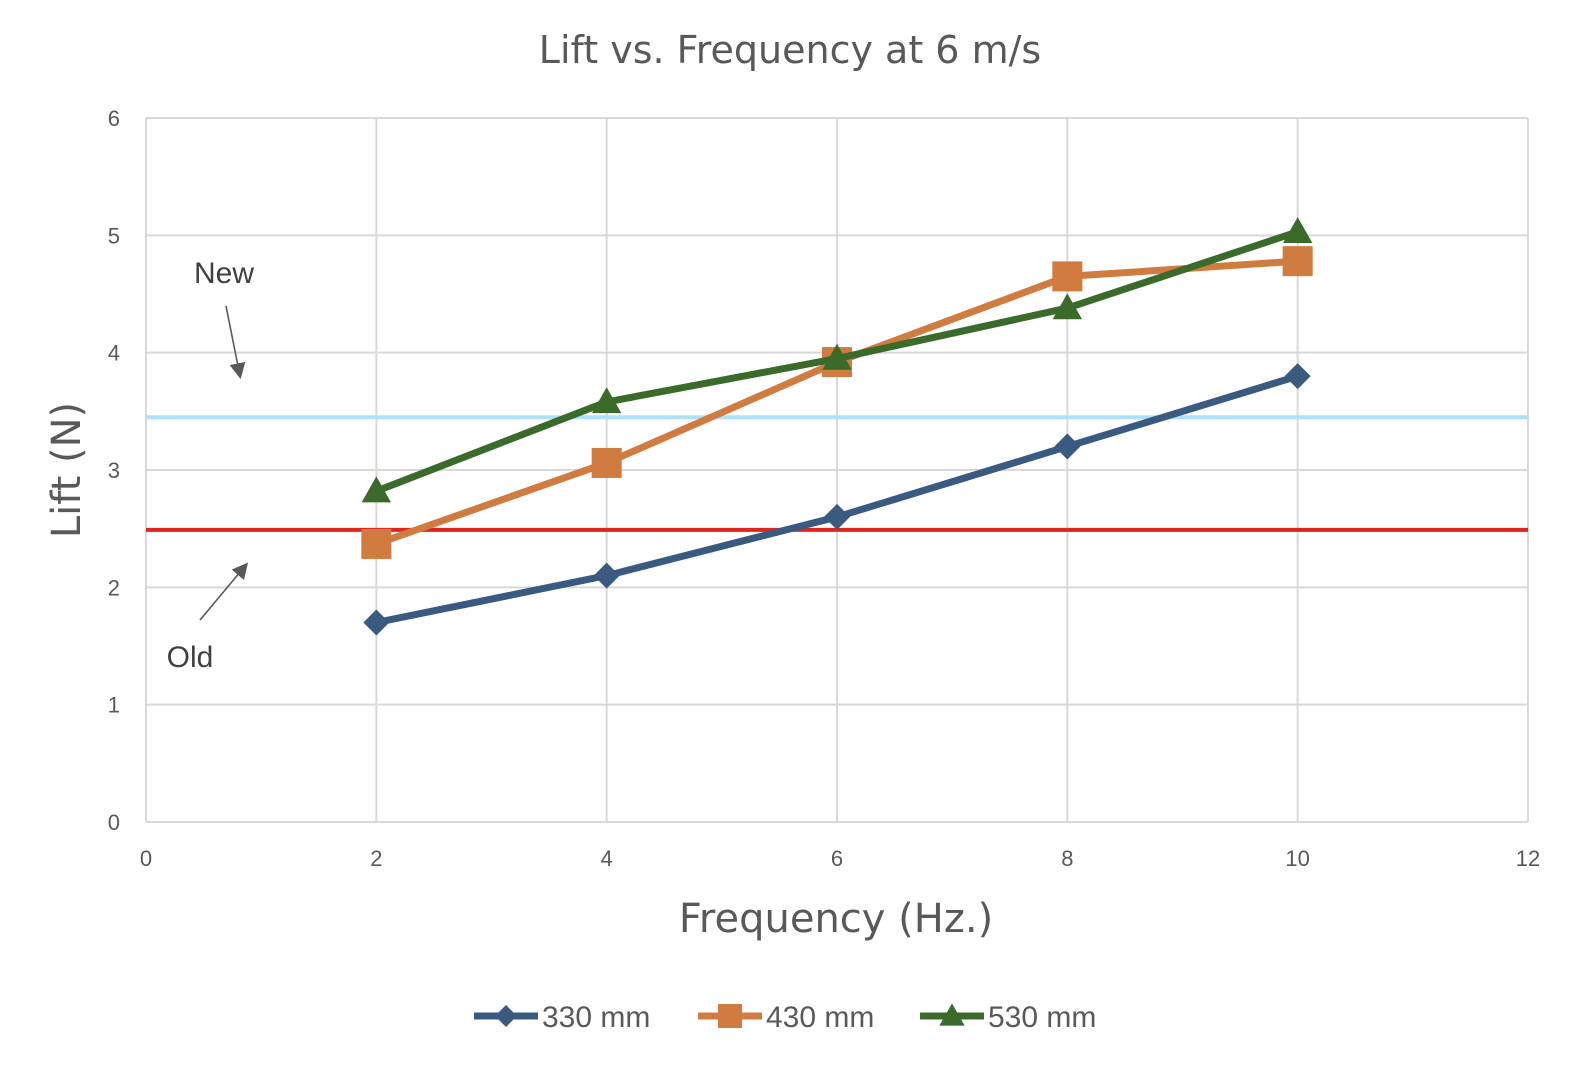 The width and height of the screenshot is (1595, 1075). Describe the element at coordinates (1042, 1017) in the screenshot. I see `legend-label: 530 mm` at that location.